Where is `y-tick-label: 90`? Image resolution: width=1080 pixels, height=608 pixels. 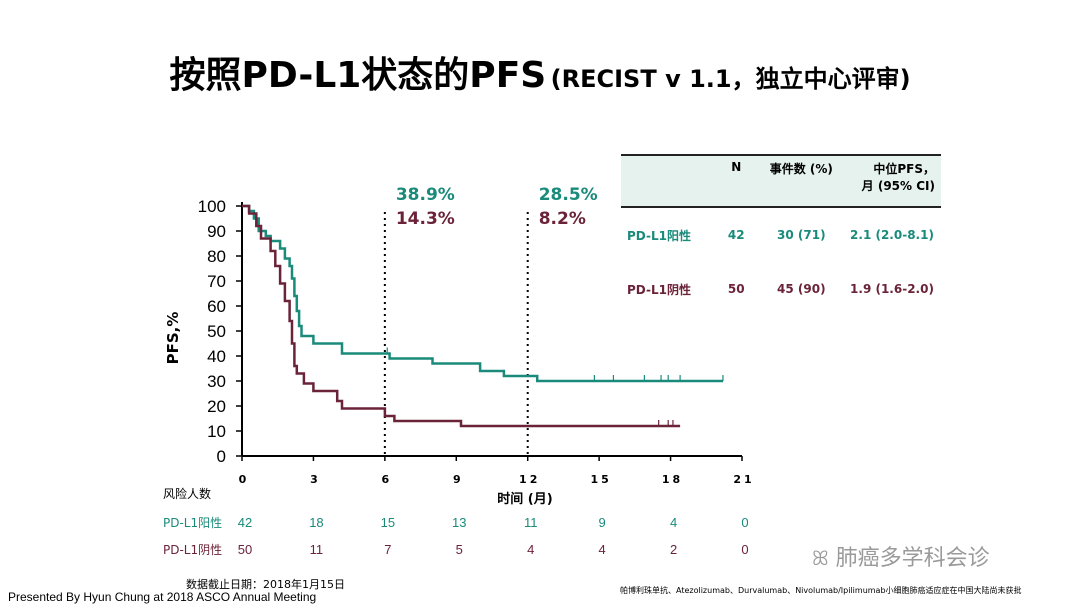
y-tick-label: 90 is located at coordinates (216, 231).